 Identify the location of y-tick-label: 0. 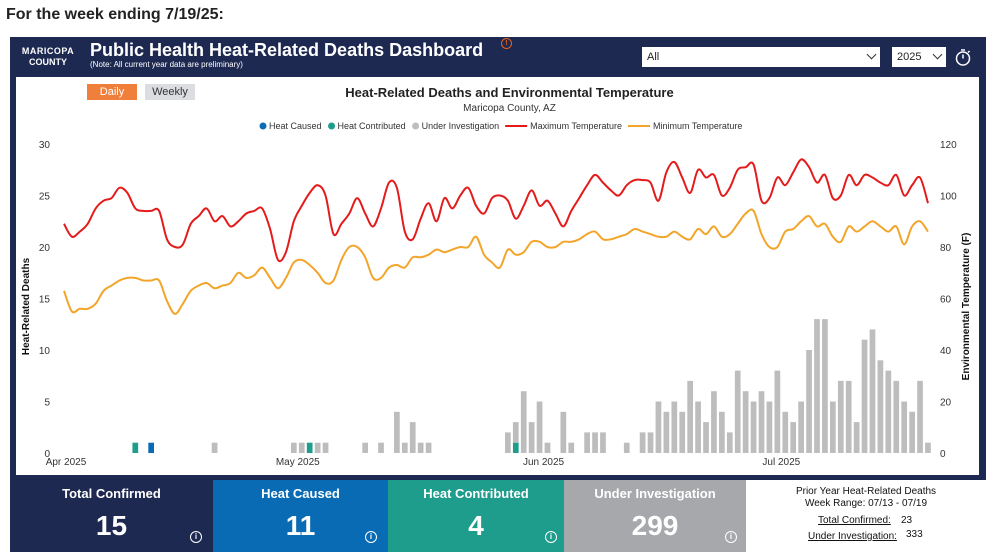
(47, 454).